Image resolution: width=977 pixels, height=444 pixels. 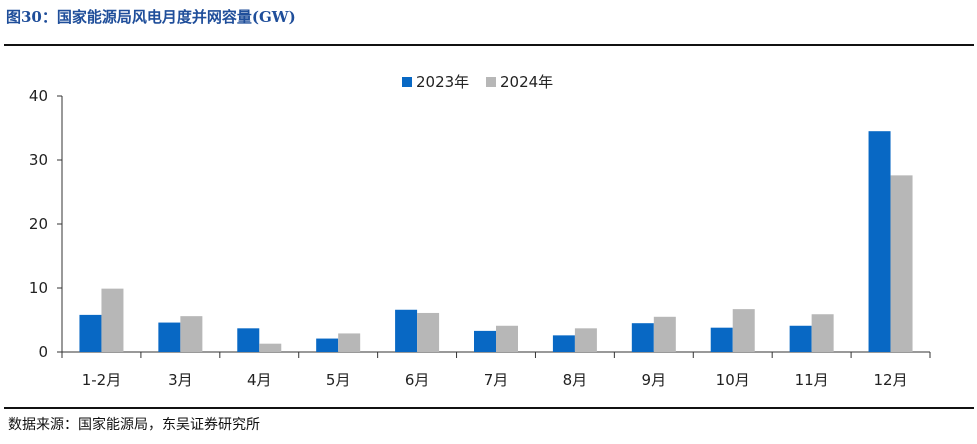 I want to click on y-tick-label: 10, so click(x=38, y=288).